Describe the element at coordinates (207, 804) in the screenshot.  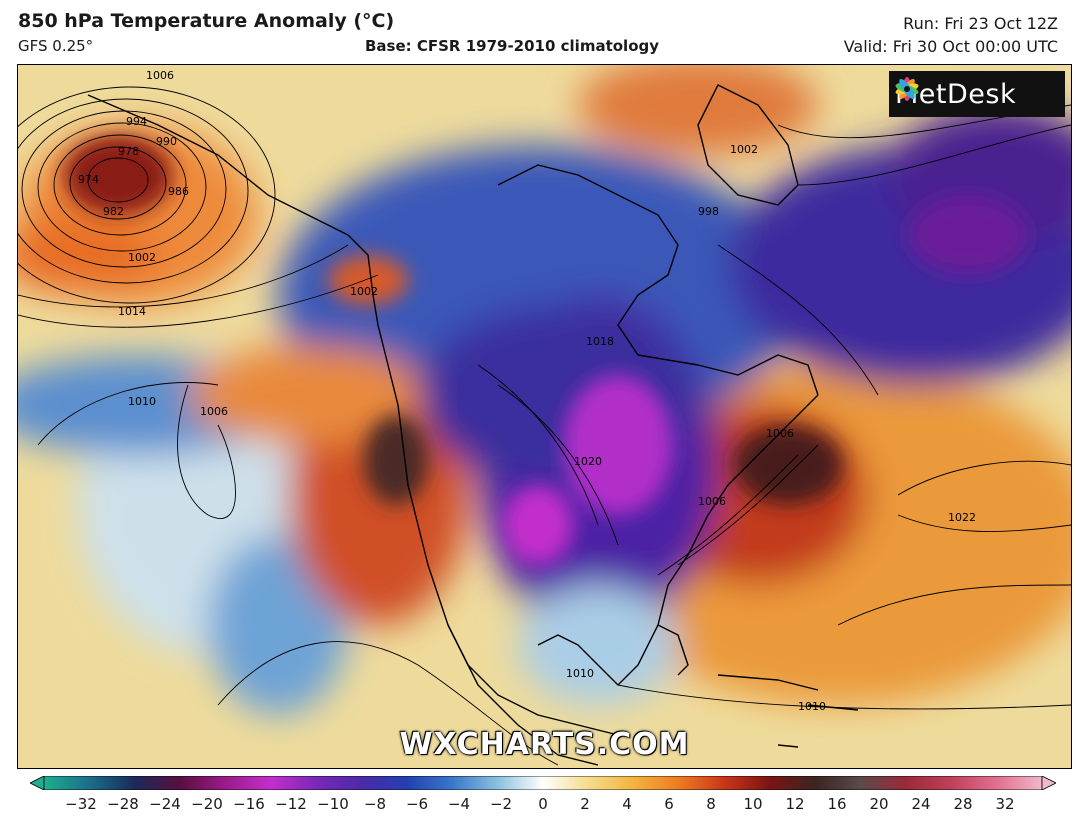
I see `colorbar-tick-label: −20` at that location.